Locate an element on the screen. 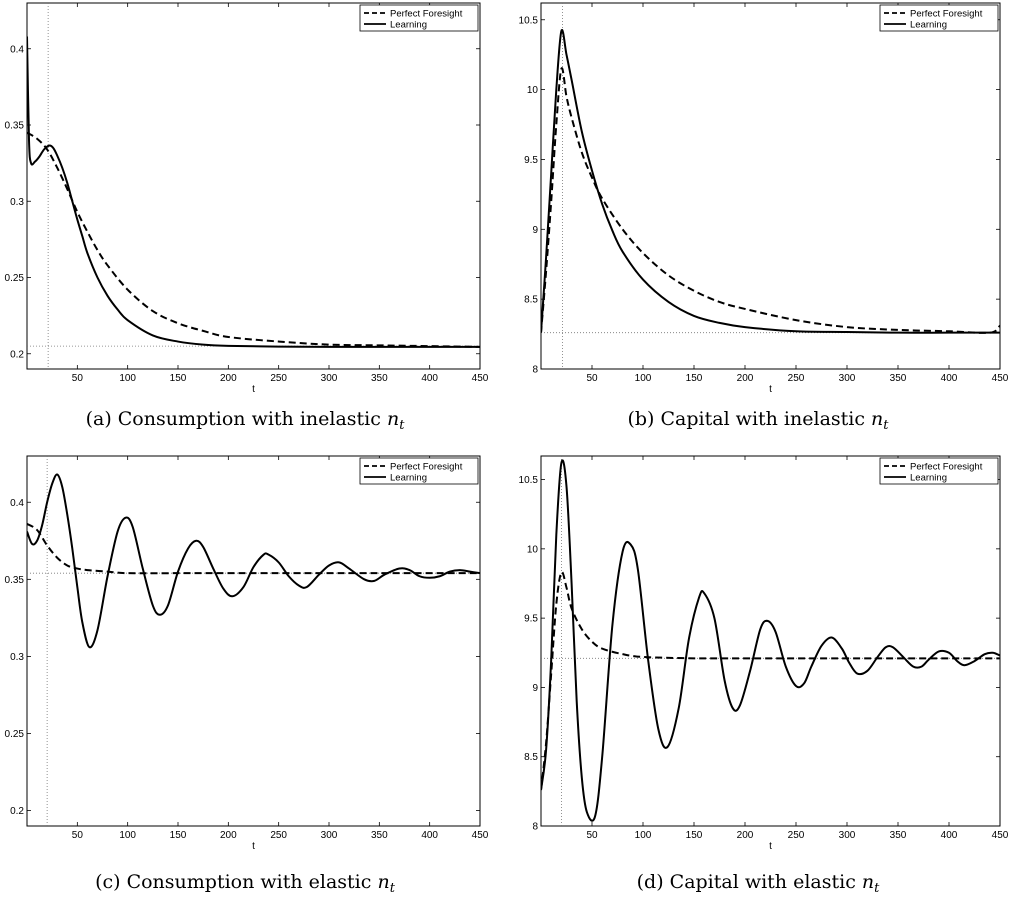  panel-caption: (c) Consumption with elastic nt is located at coordinates (245, 883).